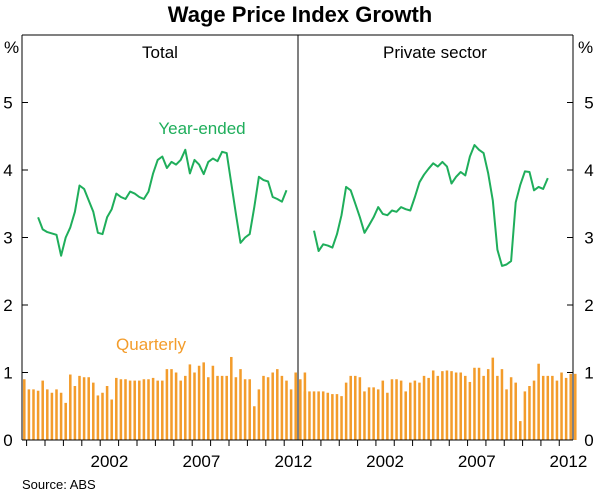 Image resolution: width=600 pixels, height=495 pixels. Describe the element at coordinates (588, 440) in the screenshot. I see `y-tick-label-right: 0` at that location.